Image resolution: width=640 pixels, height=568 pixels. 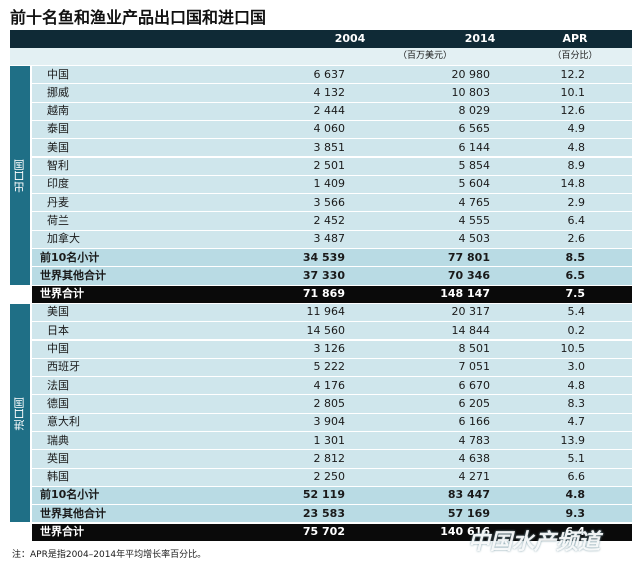 I want to click on row-label: 智利, so click(x=58, y=165).